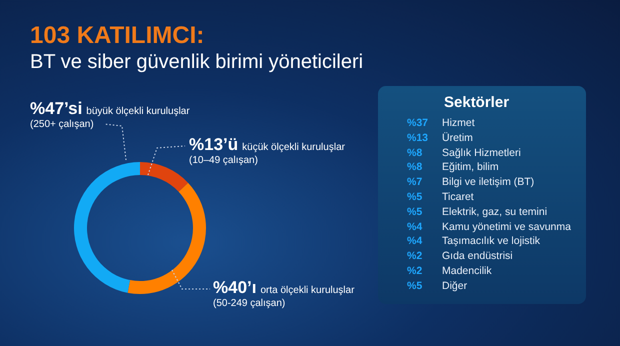  What do you see at coordinates (477, 102) in the screenshot?
I see `text: Sektörler` at bounding box center [477, 102].